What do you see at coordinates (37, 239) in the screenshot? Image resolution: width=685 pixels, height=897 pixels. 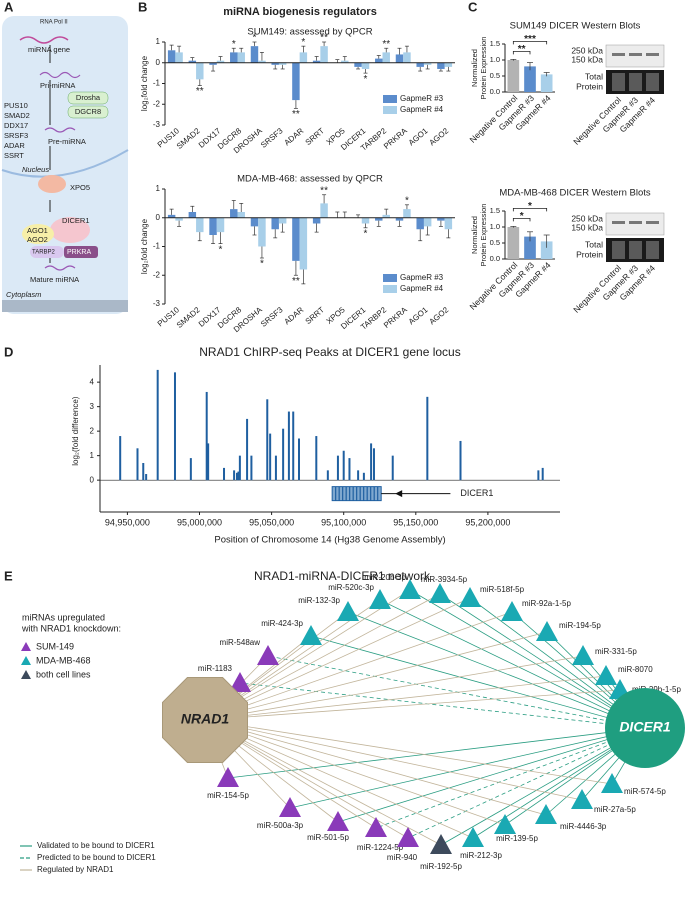 I see `label: AGO2` at bounding box center [37, 239].